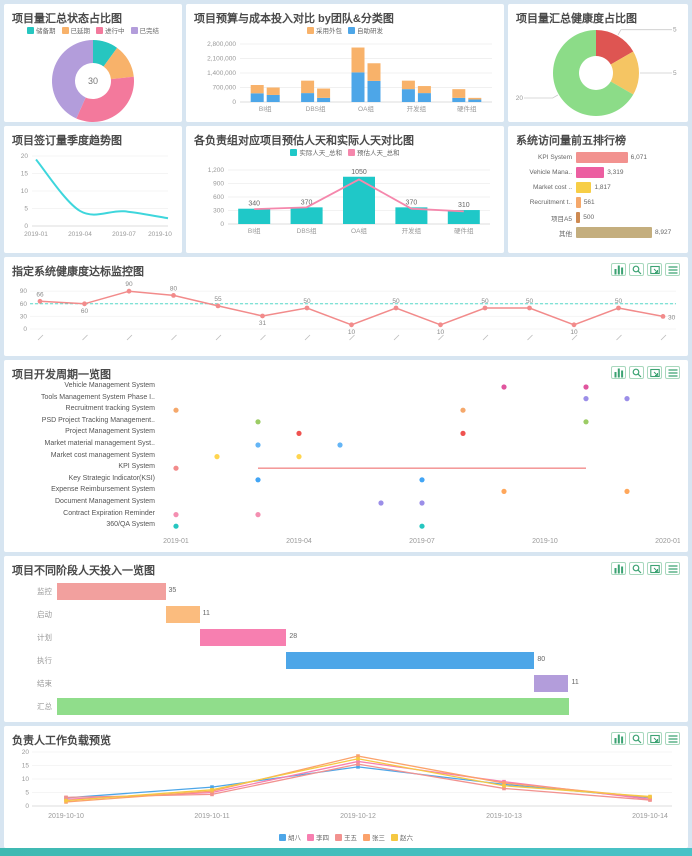 This screenshot has height=856, width=692. Describe the element at coordinates (136, 467) in the screenshot. I see `project-label: KPI System` at that location.